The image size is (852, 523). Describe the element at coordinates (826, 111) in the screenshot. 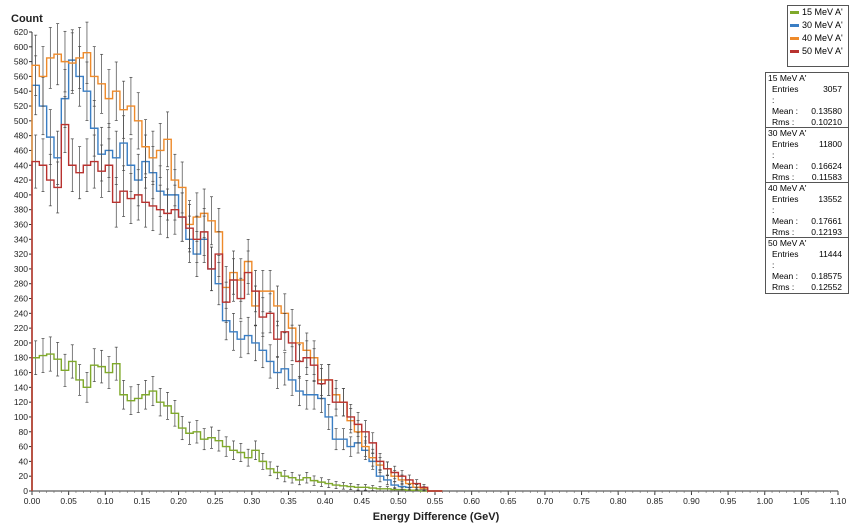

I see `stats-mean: 0.13580` at that location.